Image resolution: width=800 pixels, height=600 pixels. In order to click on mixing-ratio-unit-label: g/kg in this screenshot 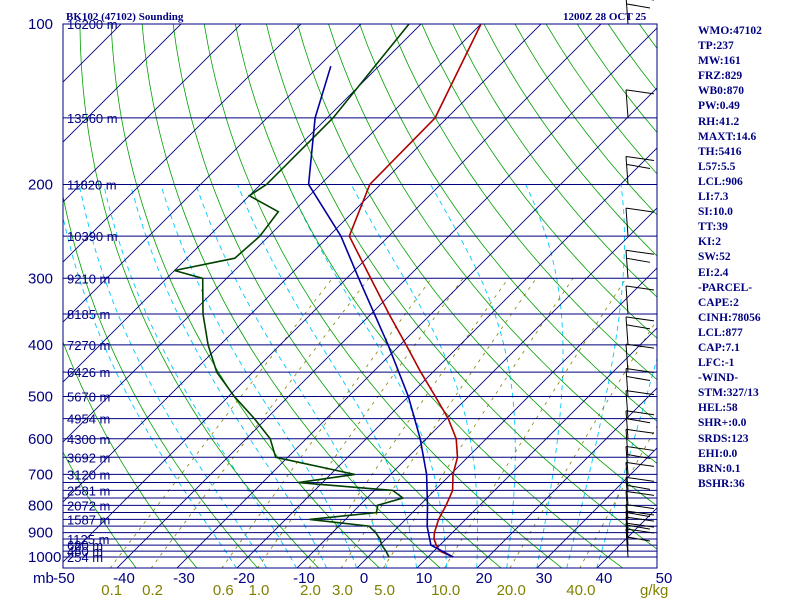, I will do `click(654, 590)`.